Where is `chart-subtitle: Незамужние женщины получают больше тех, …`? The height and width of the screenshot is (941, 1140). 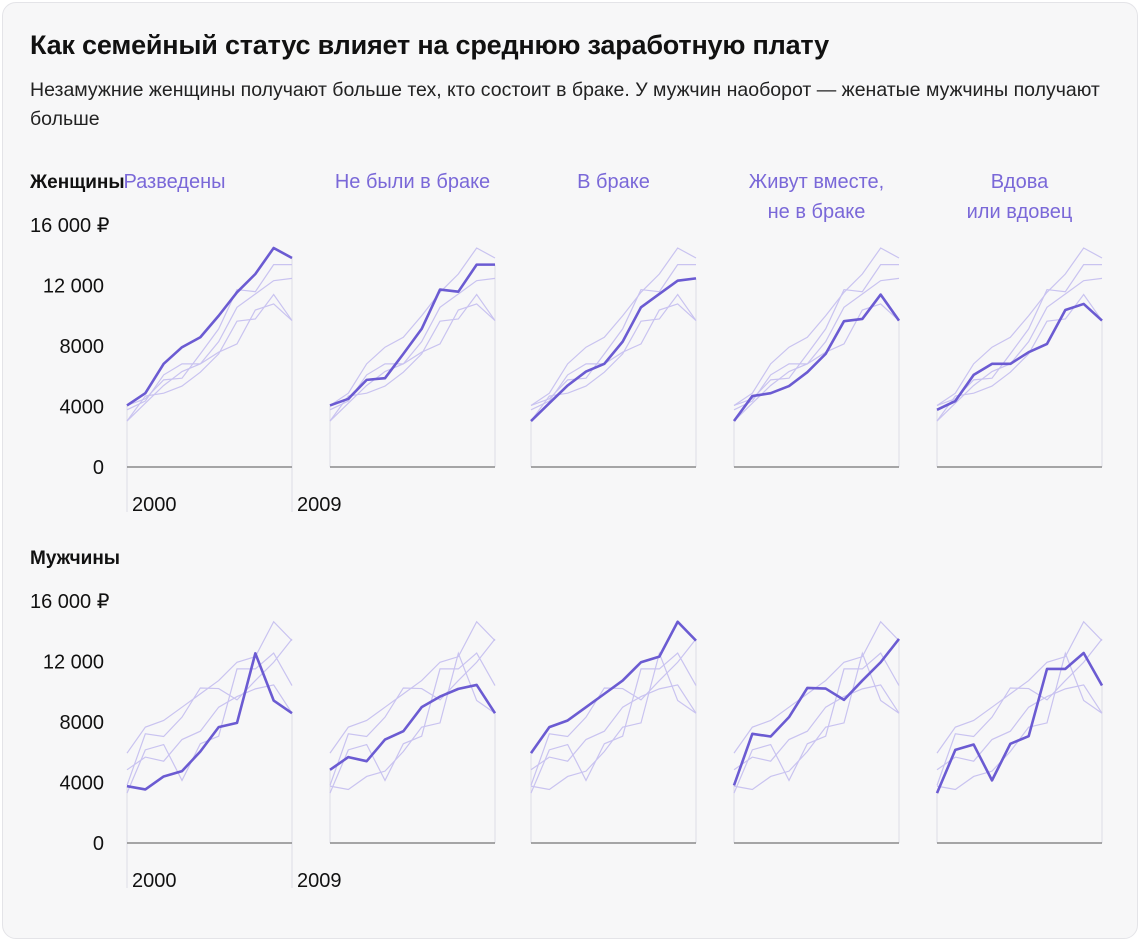
chart-subtitle: Незамужние женщины получают больше тех, … is located at coordinates (565, 104).